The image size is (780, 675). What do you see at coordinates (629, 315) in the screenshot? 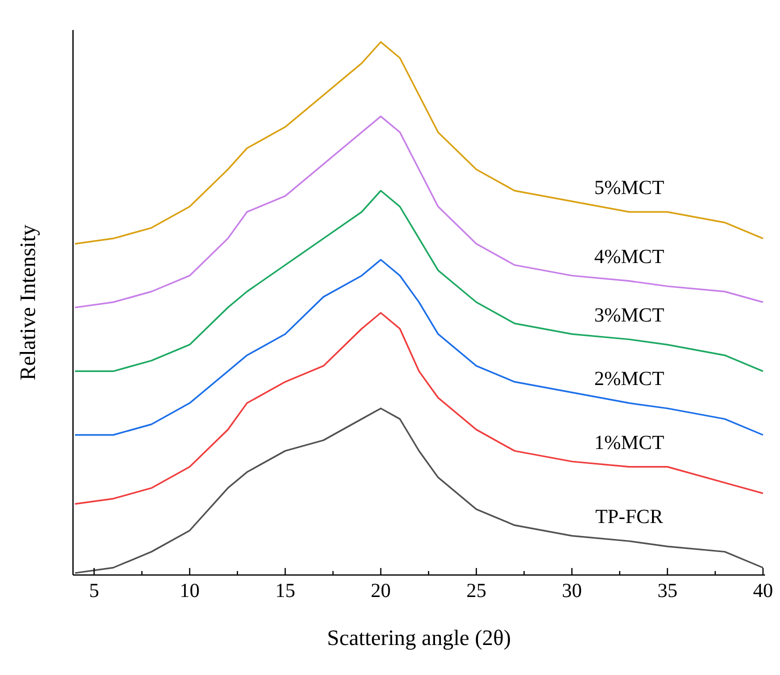
I see `series-label: 3%MCT` at bounding box center [629, 315].